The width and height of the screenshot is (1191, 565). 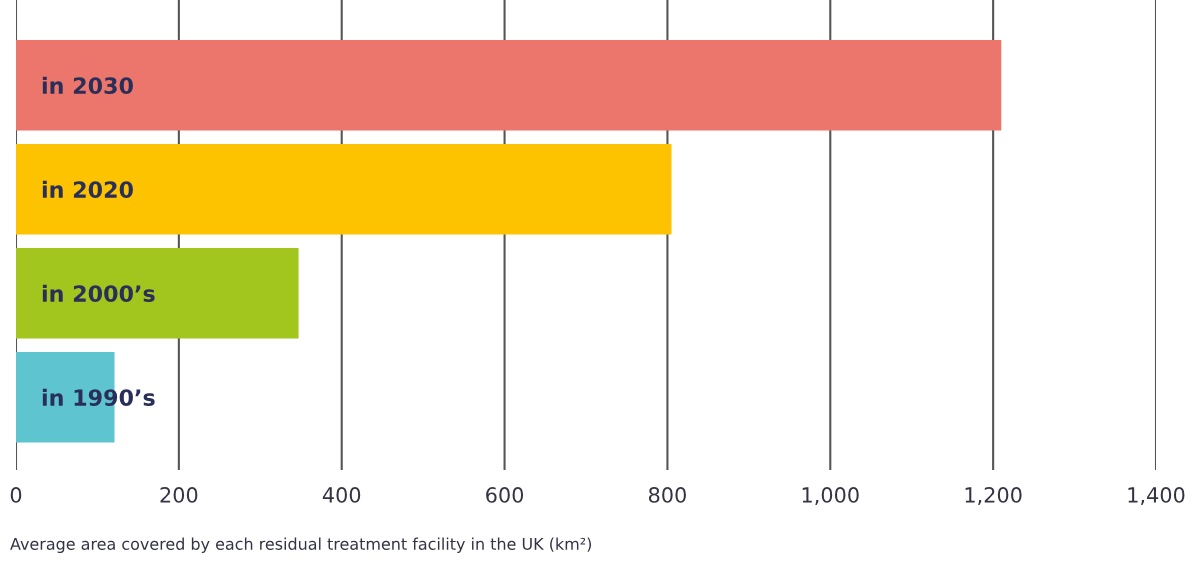 What do you see at coordinates (505, 495) in the screenshot?
I see `x-tick-label: 600` at bounding box center [505, 495].